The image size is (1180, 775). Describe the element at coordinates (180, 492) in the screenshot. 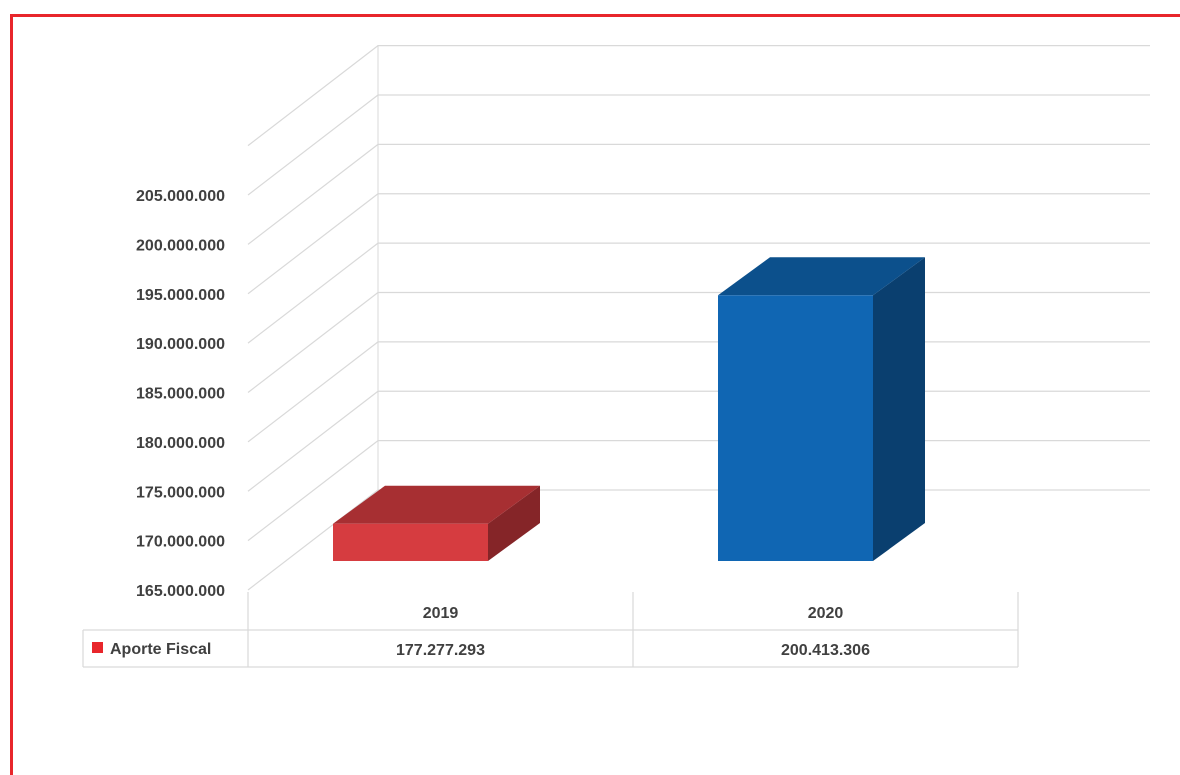

I see `y-tick-label: 175.000.000` at that location.